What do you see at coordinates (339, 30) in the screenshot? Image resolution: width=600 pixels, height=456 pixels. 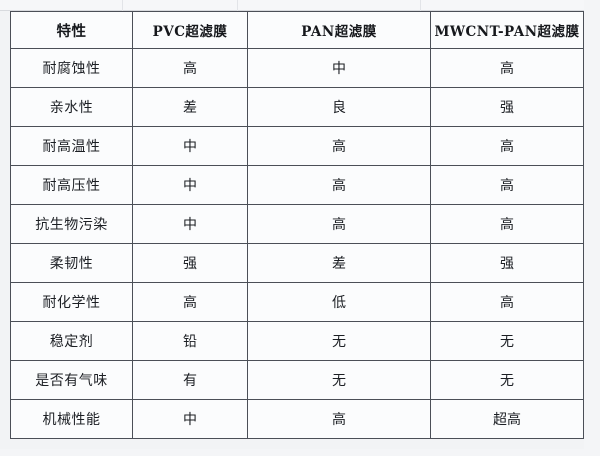 I see `column-header-pan: PAN超滤膜` at bounding box center [339, 30].